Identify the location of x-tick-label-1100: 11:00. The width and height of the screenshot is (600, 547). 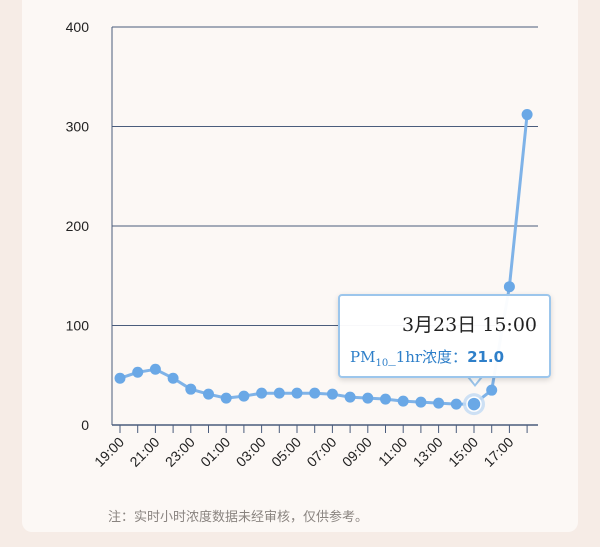
(393, 452).